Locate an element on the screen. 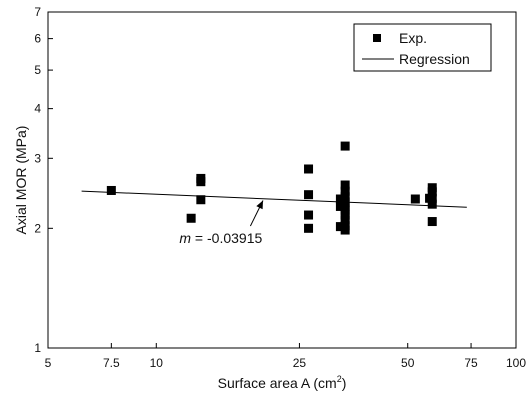  y-tick-label: 3 is located at coordinates (37, 158).